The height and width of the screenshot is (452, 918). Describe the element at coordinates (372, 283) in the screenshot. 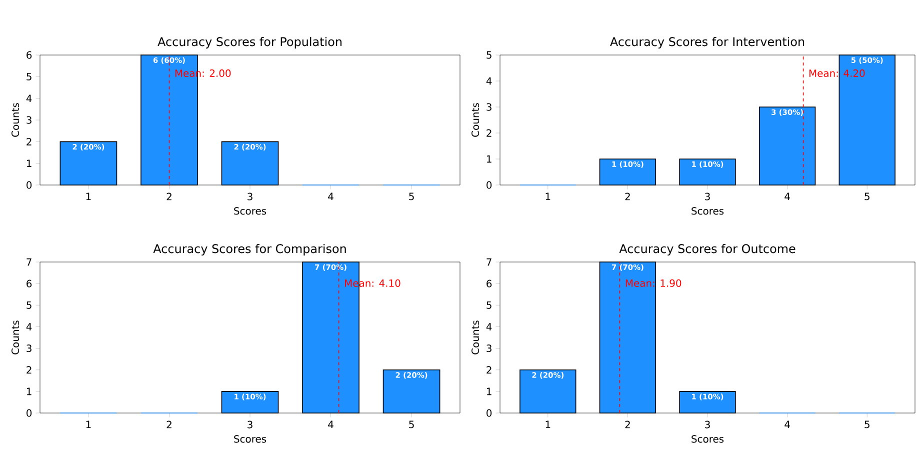

I see `ref-line-label: Mean: 4.10` at that location.